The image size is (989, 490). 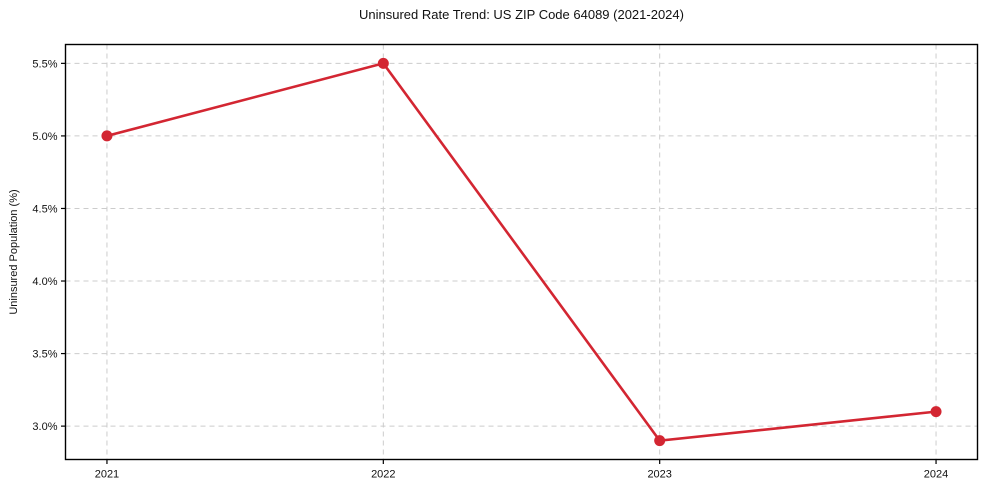 I want to click on x-tick-label: 2022, so click(x=383, y=475).